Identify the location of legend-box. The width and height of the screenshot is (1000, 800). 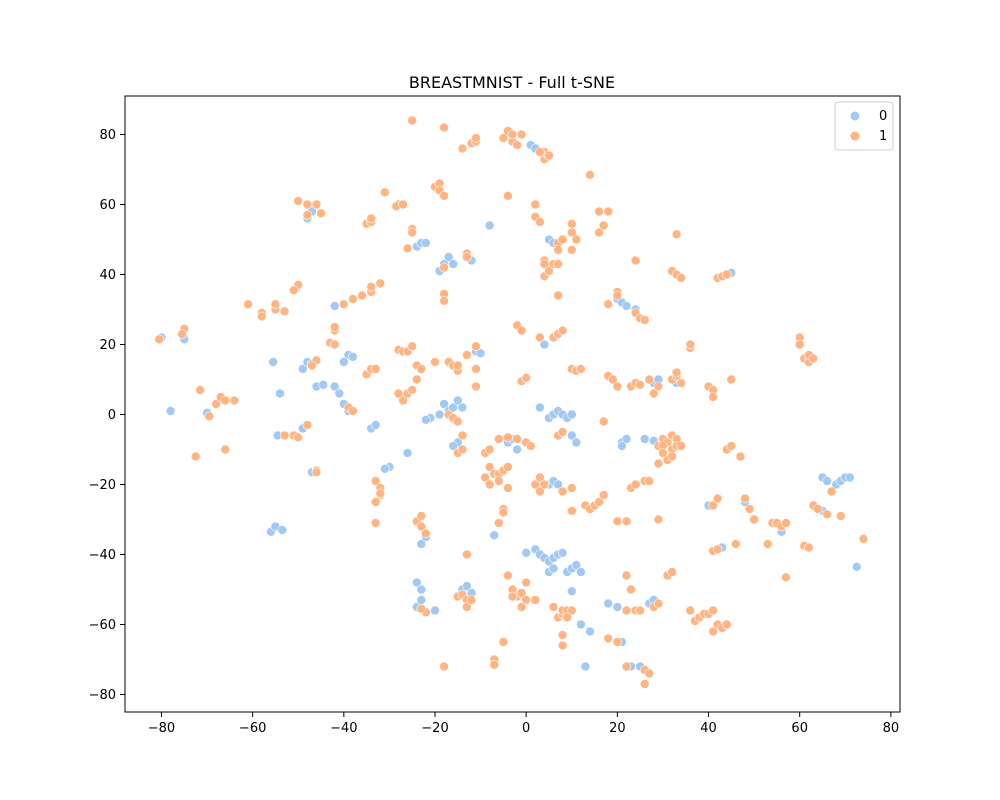
(864, 126).